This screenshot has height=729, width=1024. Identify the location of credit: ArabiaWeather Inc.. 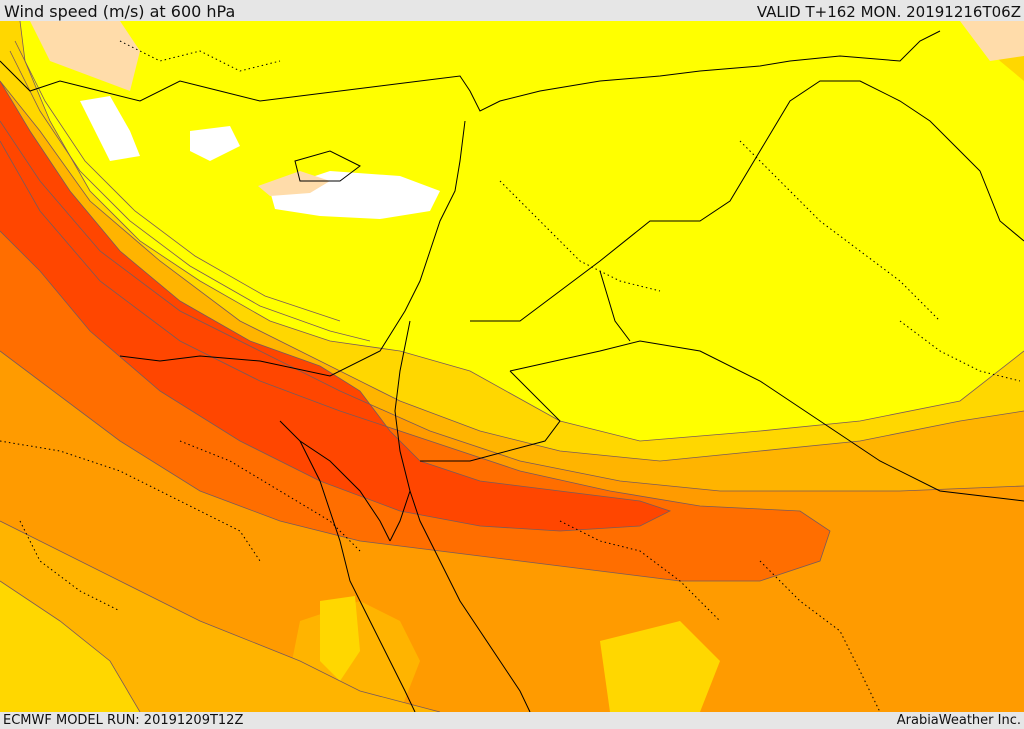
(958, 720).